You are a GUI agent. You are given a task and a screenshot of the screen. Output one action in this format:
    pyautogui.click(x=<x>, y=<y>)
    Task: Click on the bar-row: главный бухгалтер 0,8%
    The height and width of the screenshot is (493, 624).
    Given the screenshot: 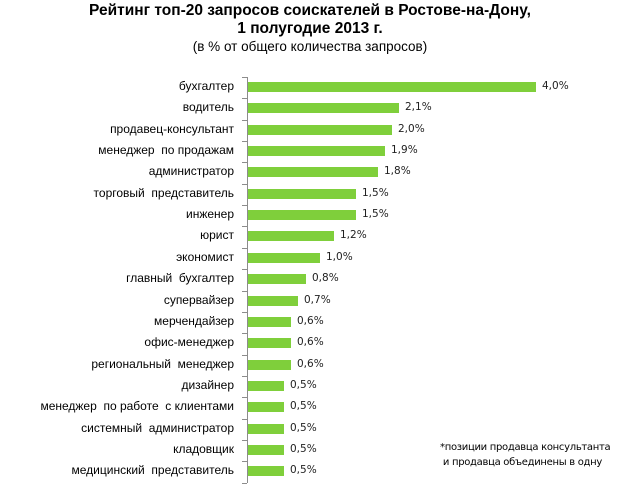 What is the action you would take?
    pyautogui.click(x=312, y=279)
    